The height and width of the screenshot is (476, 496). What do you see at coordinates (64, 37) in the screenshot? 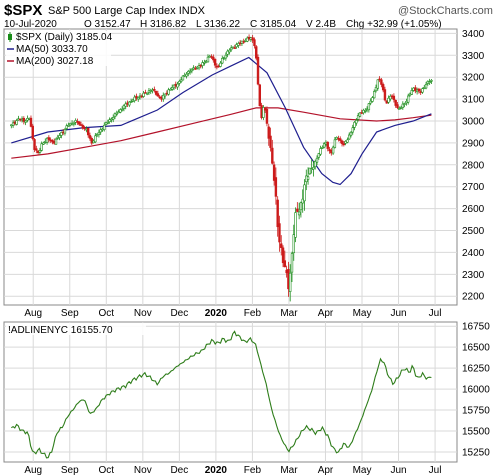
I see `legend-spx: $SPX (Daily) 3185.04` at bounding box center [64, 37].